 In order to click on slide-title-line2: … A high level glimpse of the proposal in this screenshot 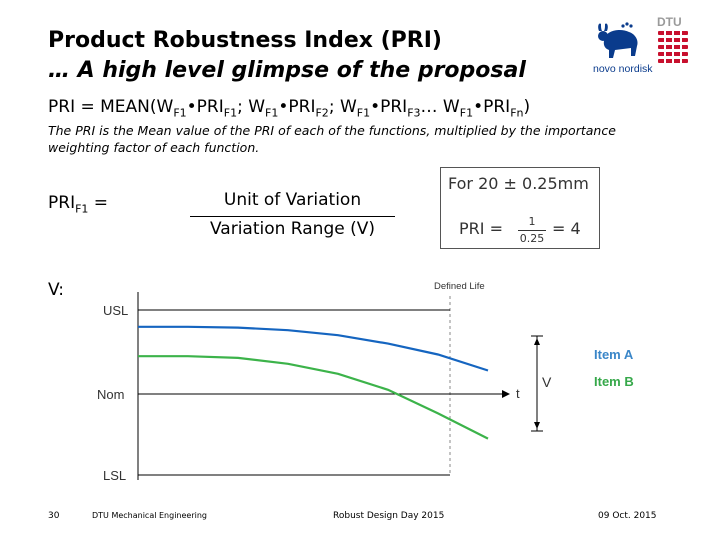, I will do `click(287, 70)`.